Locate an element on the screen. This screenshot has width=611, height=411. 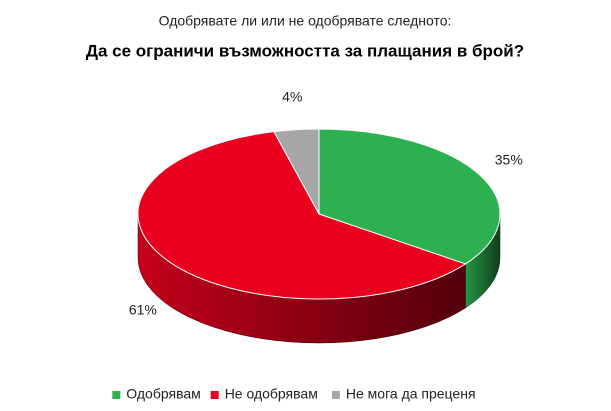
legend-label: Одобрявам is located at coordinates (163, 394).